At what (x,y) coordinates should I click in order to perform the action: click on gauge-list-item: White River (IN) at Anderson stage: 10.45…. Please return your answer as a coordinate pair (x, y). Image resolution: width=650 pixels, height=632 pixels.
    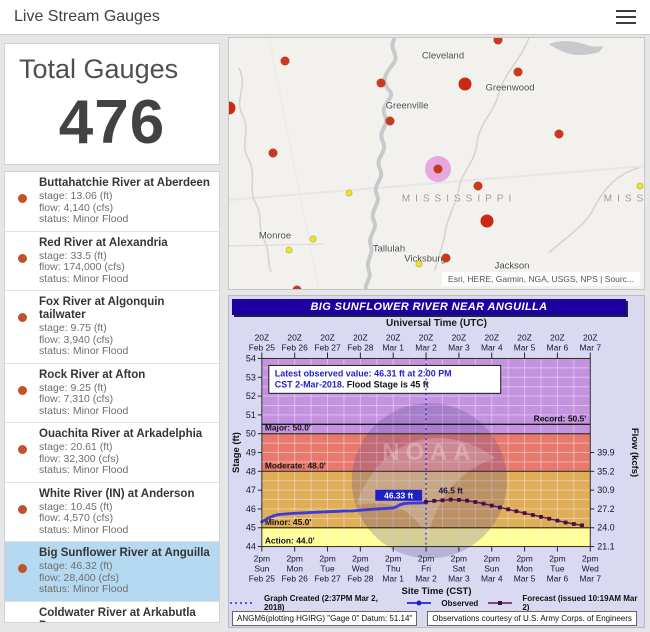
    Looking at the image, I should click on (112, 512).